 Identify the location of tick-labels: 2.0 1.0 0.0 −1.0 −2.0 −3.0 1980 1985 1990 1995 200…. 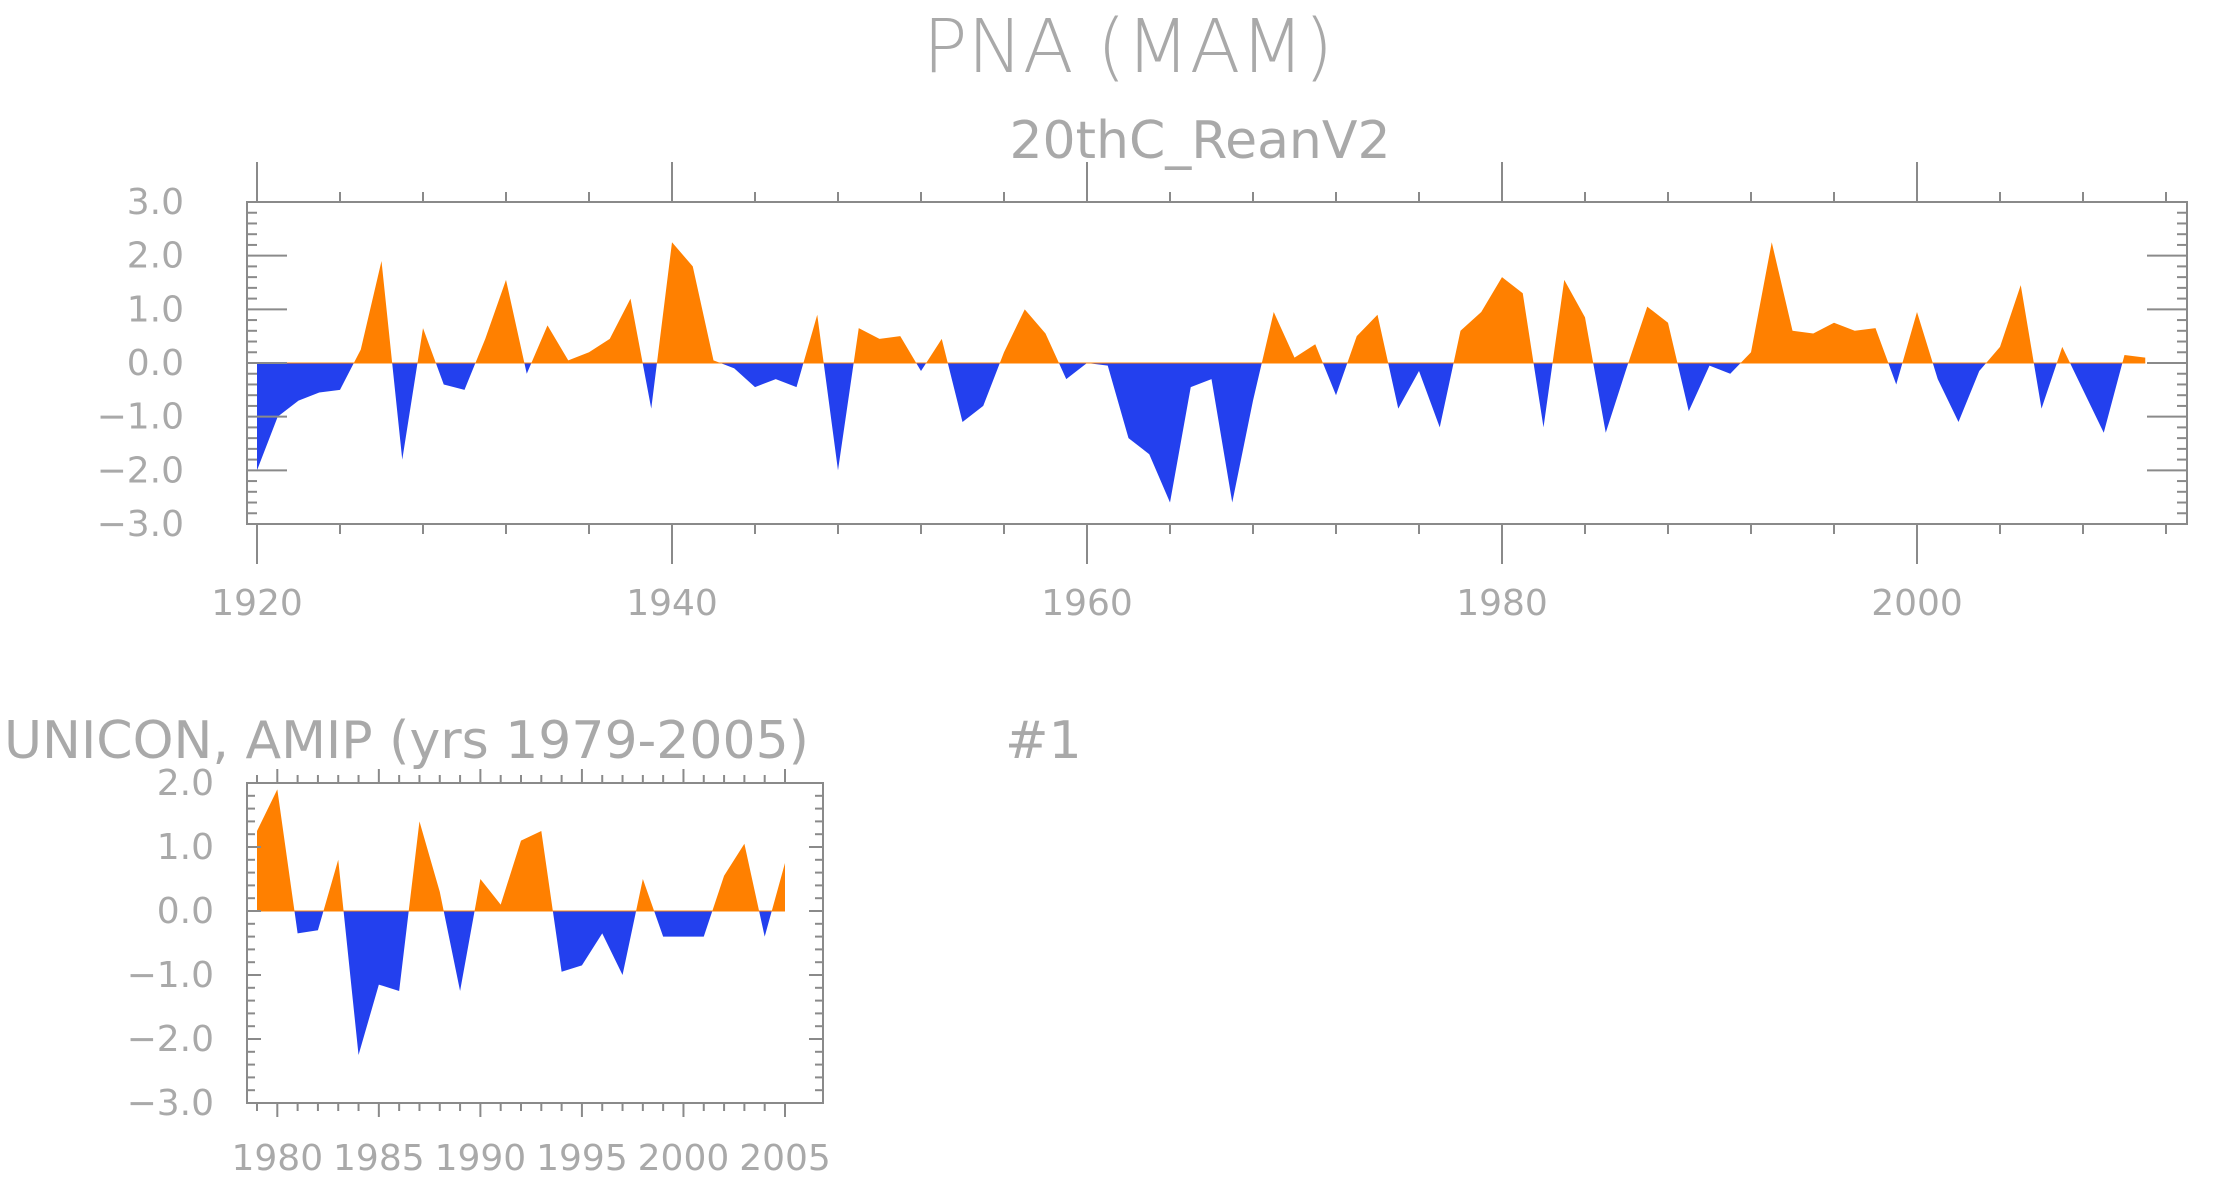
(479, 970).